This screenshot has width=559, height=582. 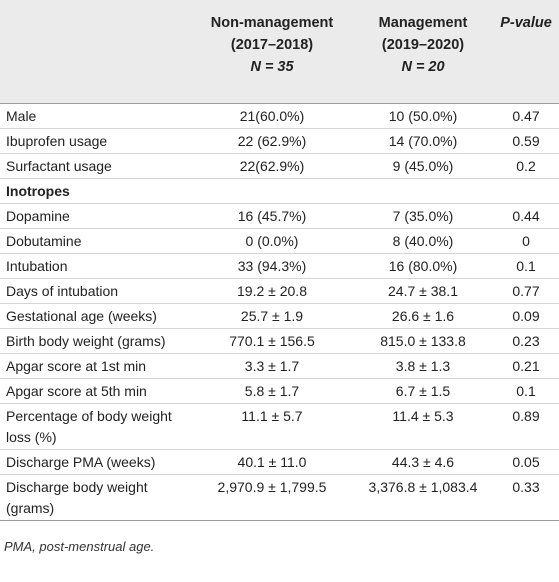 I want to click on row-label: Male, so click(x=21, y=116).